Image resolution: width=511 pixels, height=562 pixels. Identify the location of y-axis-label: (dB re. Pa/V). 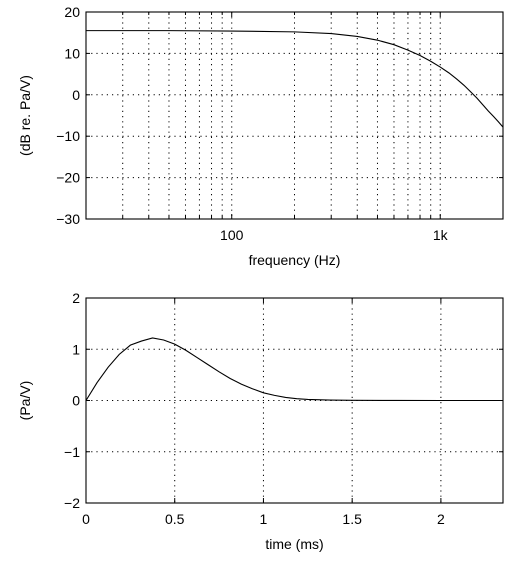
(25, 115).